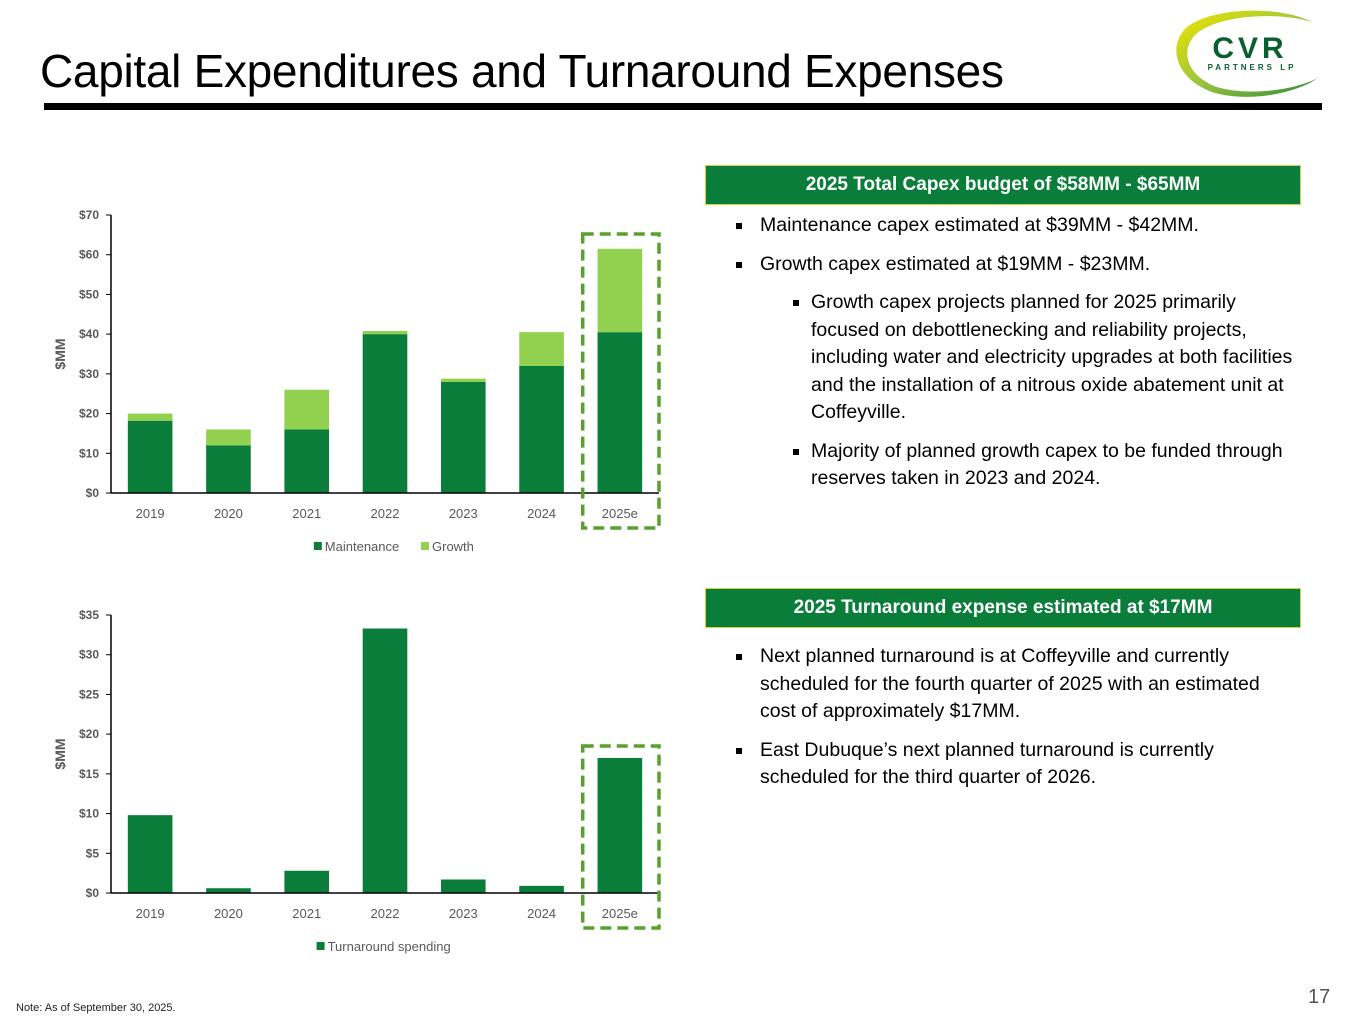 The image size is (1365, 1024). I want to click on bar-maintenance-2019, so click(150, 456).